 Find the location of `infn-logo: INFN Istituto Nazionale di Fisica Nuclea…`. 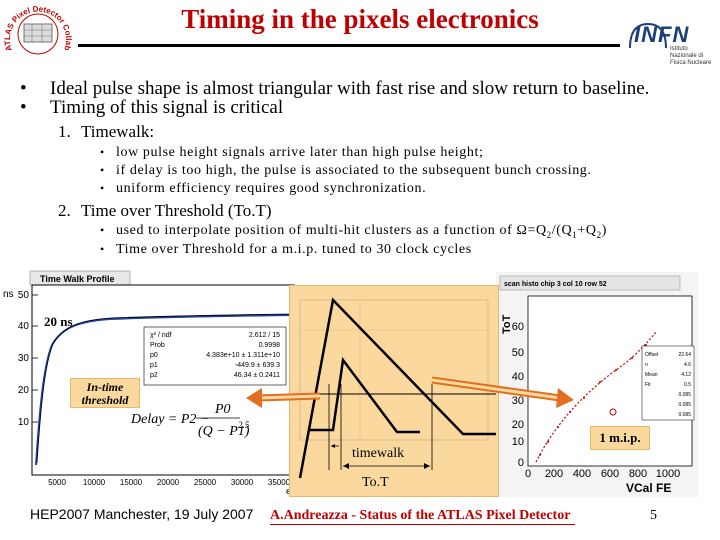

infn-logo: INFN Istituto Nazionale di Fisica Nuclea… is located at coordinates (672, 43).